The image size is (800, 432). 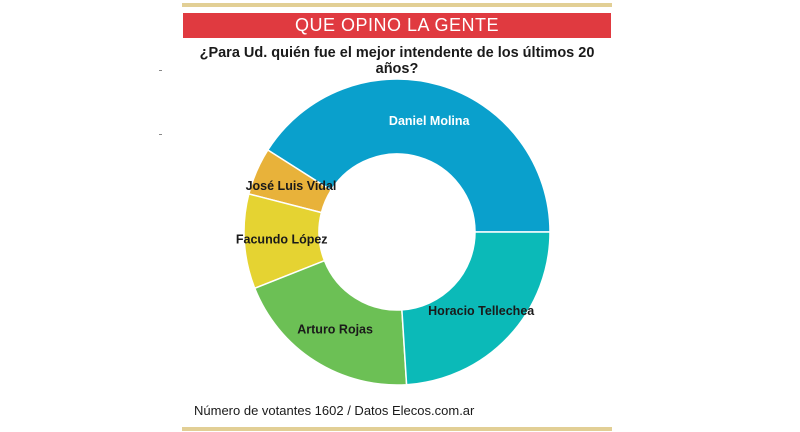 What do you see at coordinates (291, 186) in the screenshot?
I see `label-jose-luis-vidal: José Luis Vidal` at bounding box center [291, 186].